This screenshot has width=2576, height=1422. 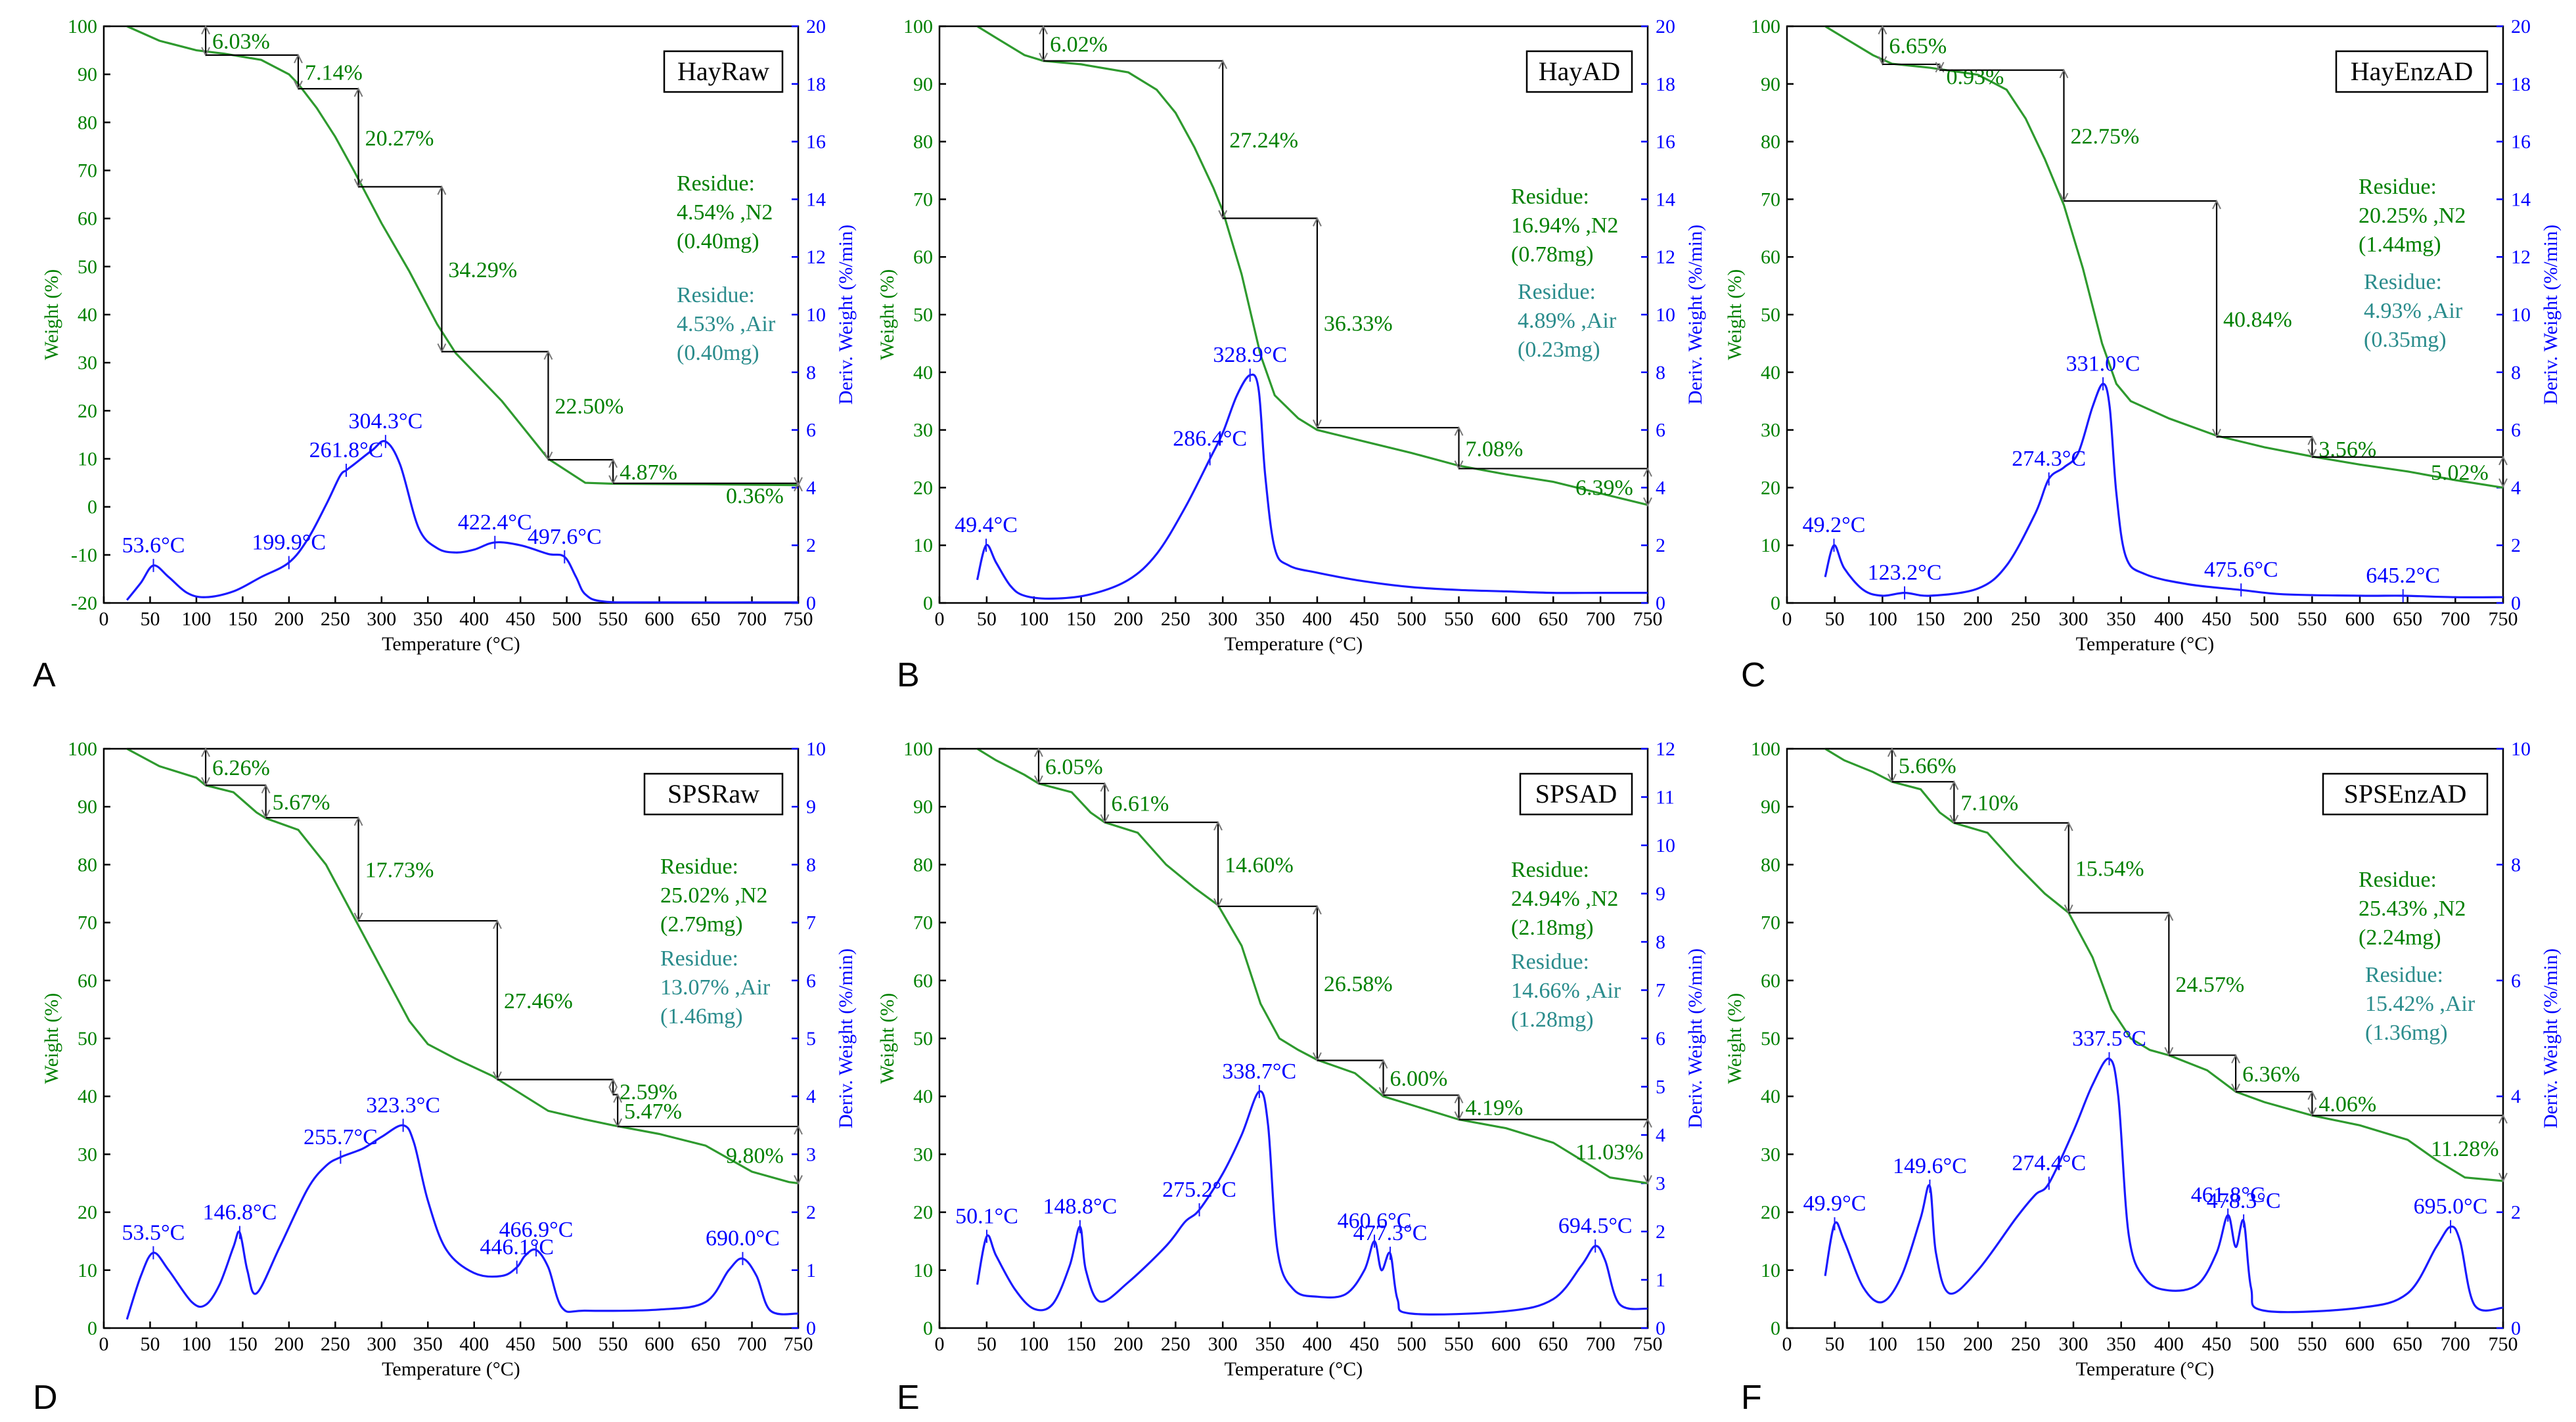 I want to click on peak-label: 286.4°C, so click(x=1210, y=439).